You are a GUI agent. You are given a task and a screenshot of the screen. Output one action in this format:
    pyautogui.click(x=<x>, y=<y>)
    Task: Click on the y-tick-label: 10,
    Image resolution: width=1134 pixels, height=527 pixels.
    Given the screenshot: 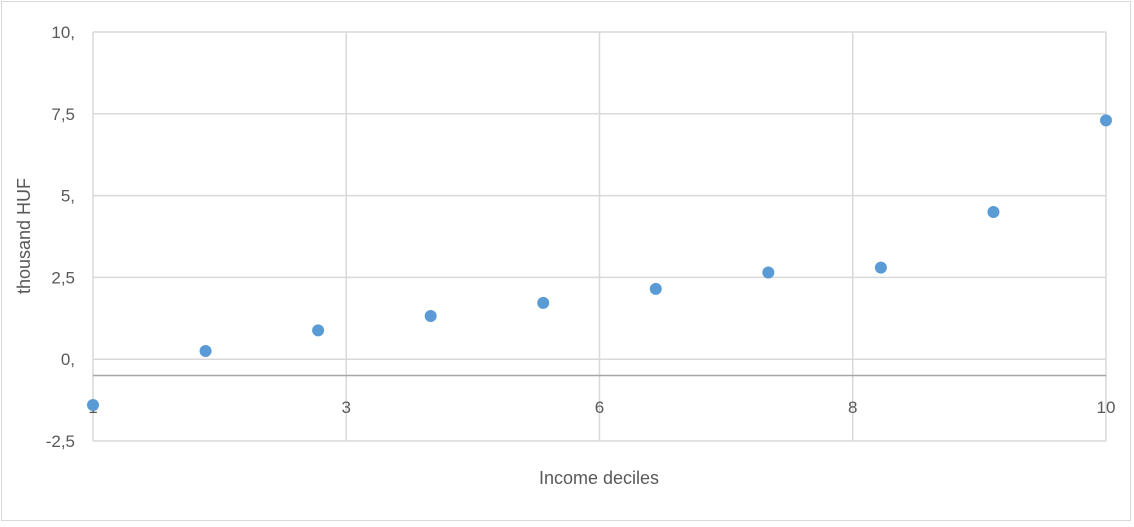 What is the action you would take?
    pyautogui.click(x=63, y=32)
    